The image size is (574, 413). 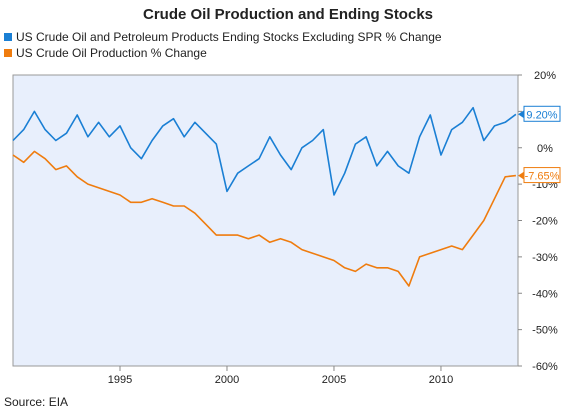 I want to click on chart-title: Crude Oil Production and Ending Stocks, so click(x=288, y=14).